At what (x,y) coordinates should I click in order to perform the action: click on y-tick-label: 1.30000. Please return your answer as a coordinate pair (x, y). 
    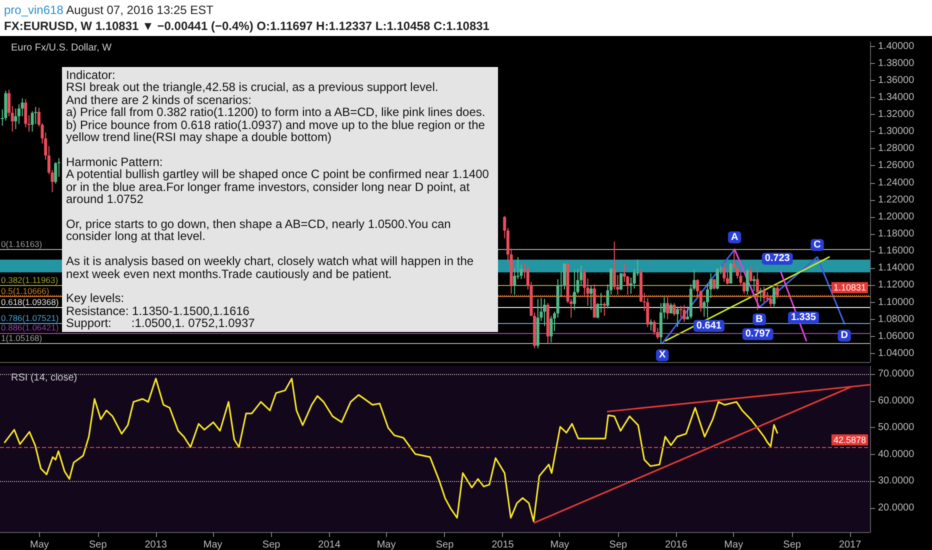
    Looking at the image, I should click on (896, 132).